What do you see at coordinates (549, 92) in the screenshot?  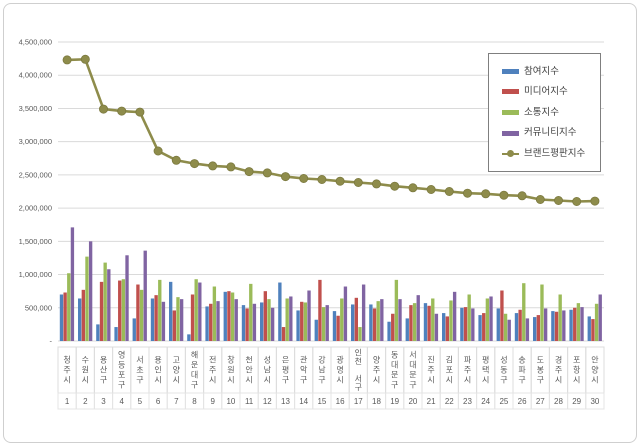 I see `legend-item-media-index: 미디어지수` at bounding box center [549, 92].